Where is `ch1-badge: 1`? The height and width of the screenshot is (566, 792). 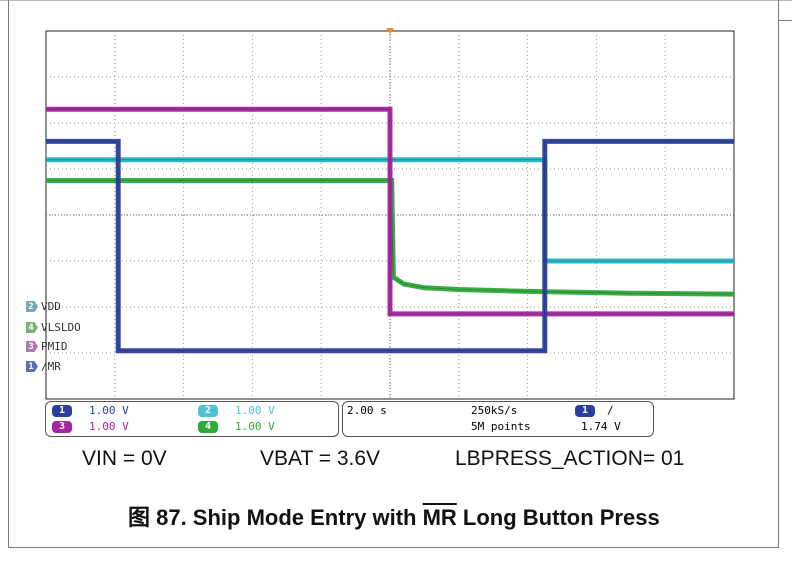
ch1-badge: 1 is located at coordinates (62, 411).